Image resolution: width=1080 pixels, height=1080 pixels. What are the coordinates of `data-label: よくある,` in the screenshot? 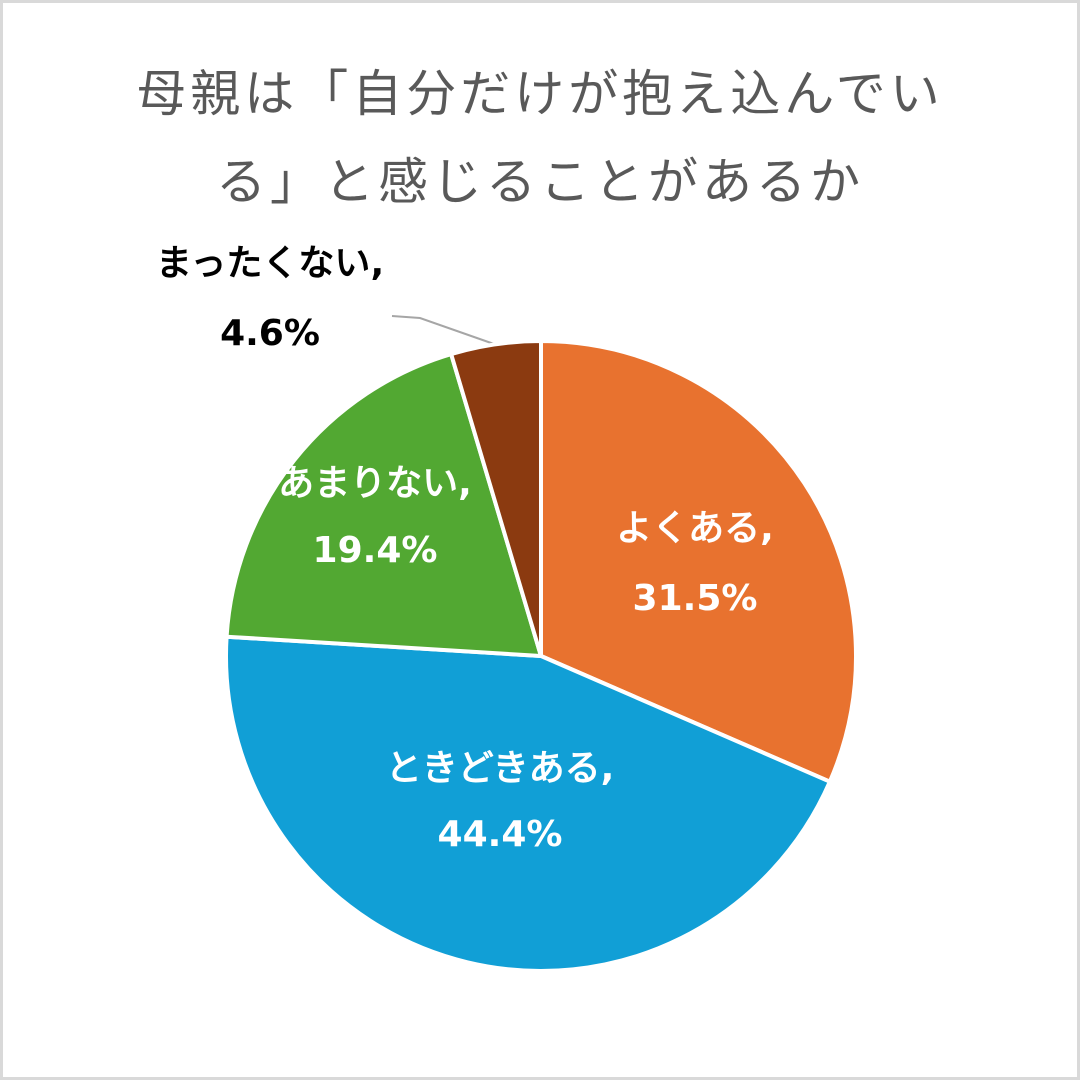 It's located at (695, 528).